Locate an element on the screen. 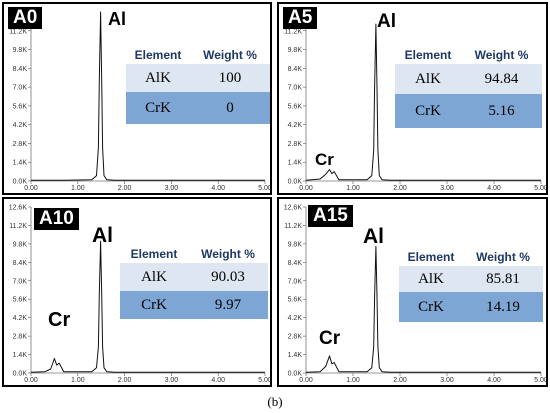 This screenshot has height=413, width=550. weight-table: Element Weight % AlK 85.81 CrK 14.19 is located at coordinates (471, 285).